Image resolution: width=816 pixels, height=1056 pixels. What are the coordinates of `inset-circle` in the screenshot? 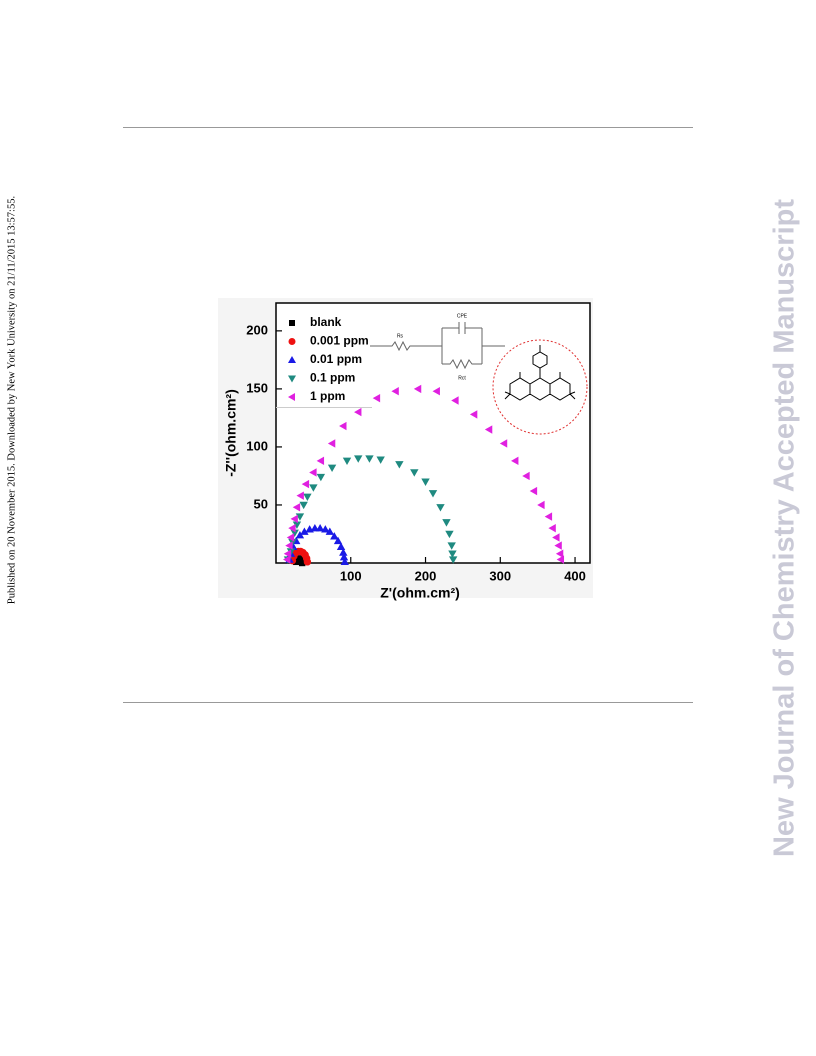 It's located at (540, 387).